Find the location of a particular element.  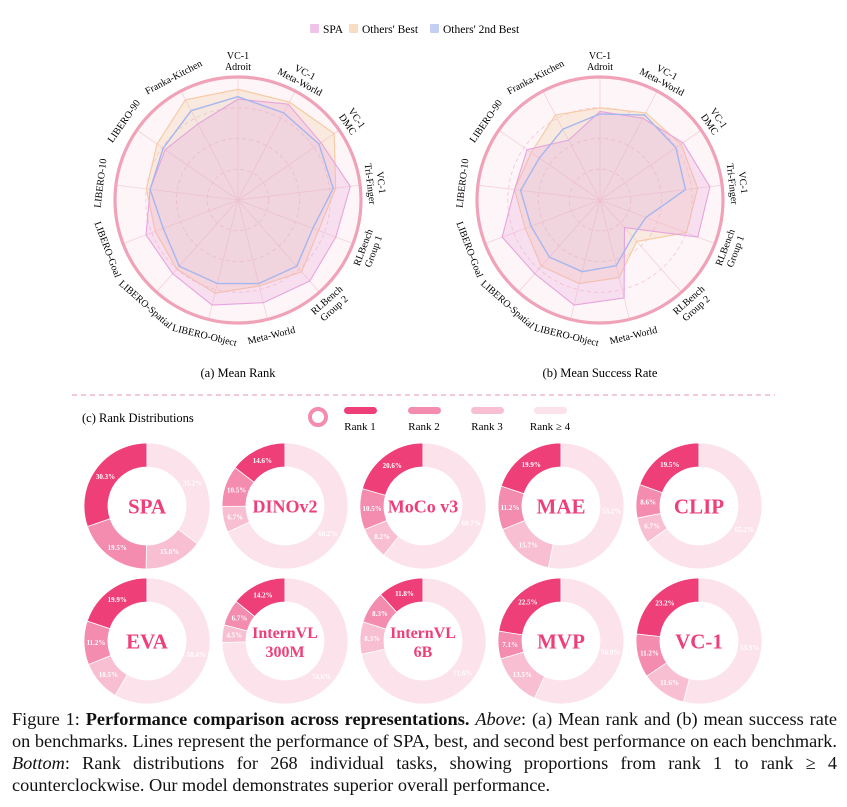

radar-outer-ring is located at coordinates (600, 200).